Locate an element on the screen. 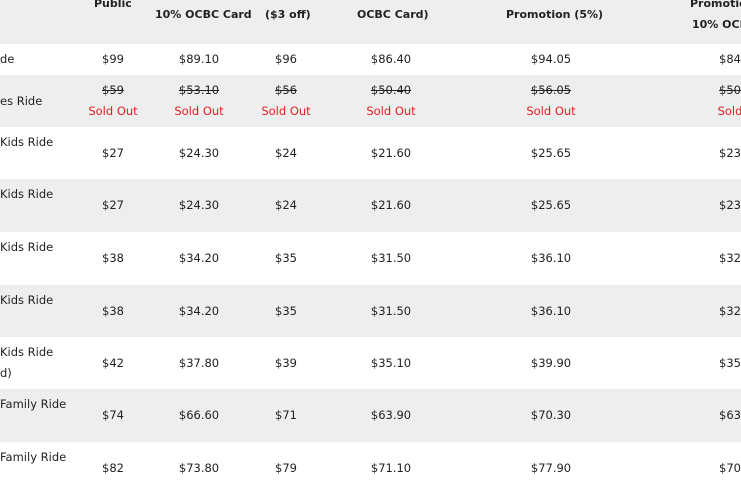  ride-name: de is located at coordinates (7, 59).